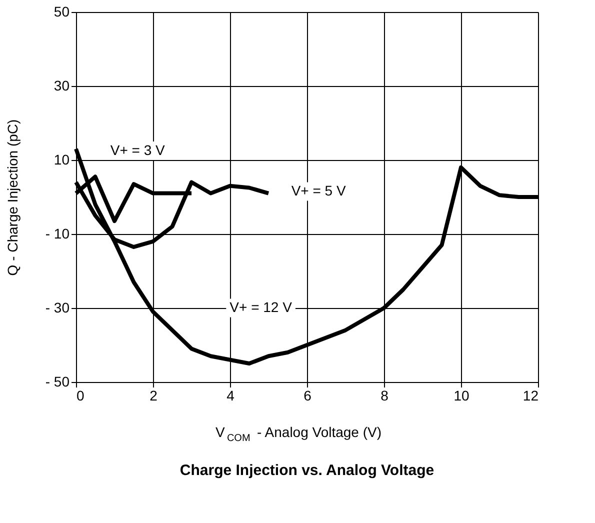 This screenshot has height=523, width=595. What do you see at coordinates (318, 190) in the screenshot?
I see `series-label: V+ = 5 V` at bounding box center [318, 190].